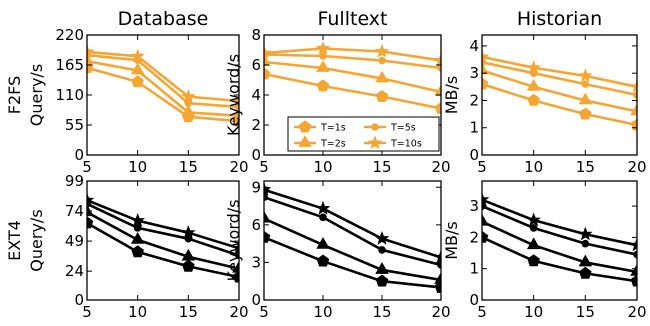 The image size is (650, 326). Describe the element at coordinates (375, 142) in the screenshot. I see `legend-marker` at that location.